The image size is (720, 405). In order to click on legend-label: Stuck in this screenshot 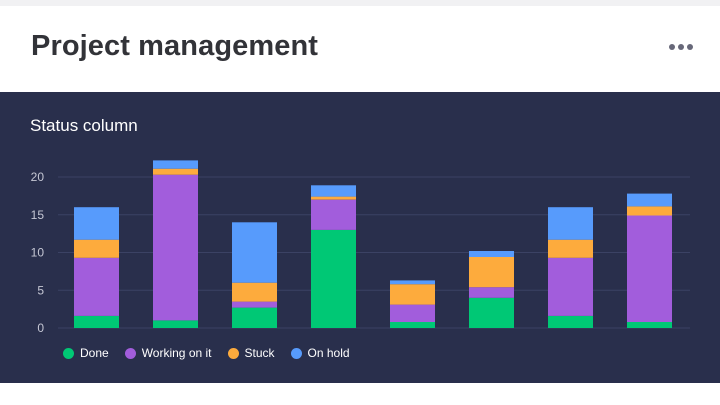, I will do `click(259, 353)`.